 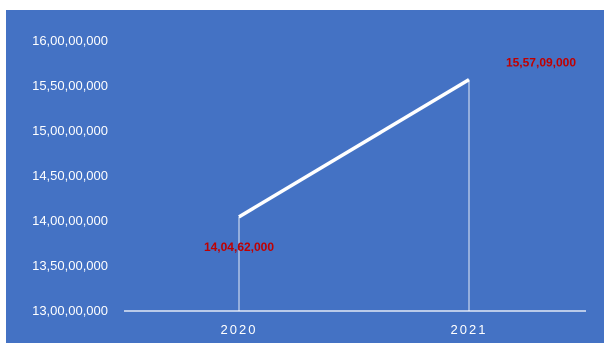 I want to click on data-label: 14,04,62,000, so click(x=239, y=247).